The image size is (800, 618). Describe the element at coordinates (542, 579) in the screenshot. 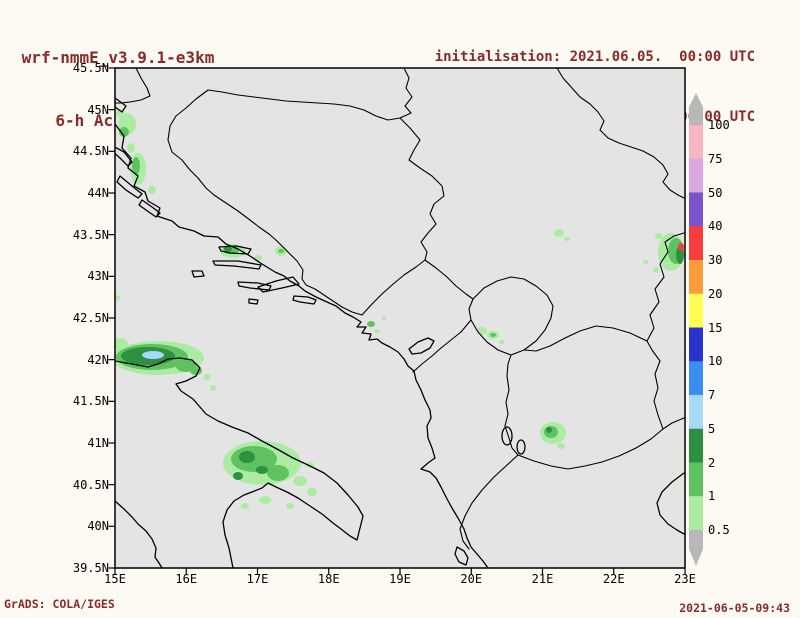

I see `lon-tick-label: 21E` at that location.